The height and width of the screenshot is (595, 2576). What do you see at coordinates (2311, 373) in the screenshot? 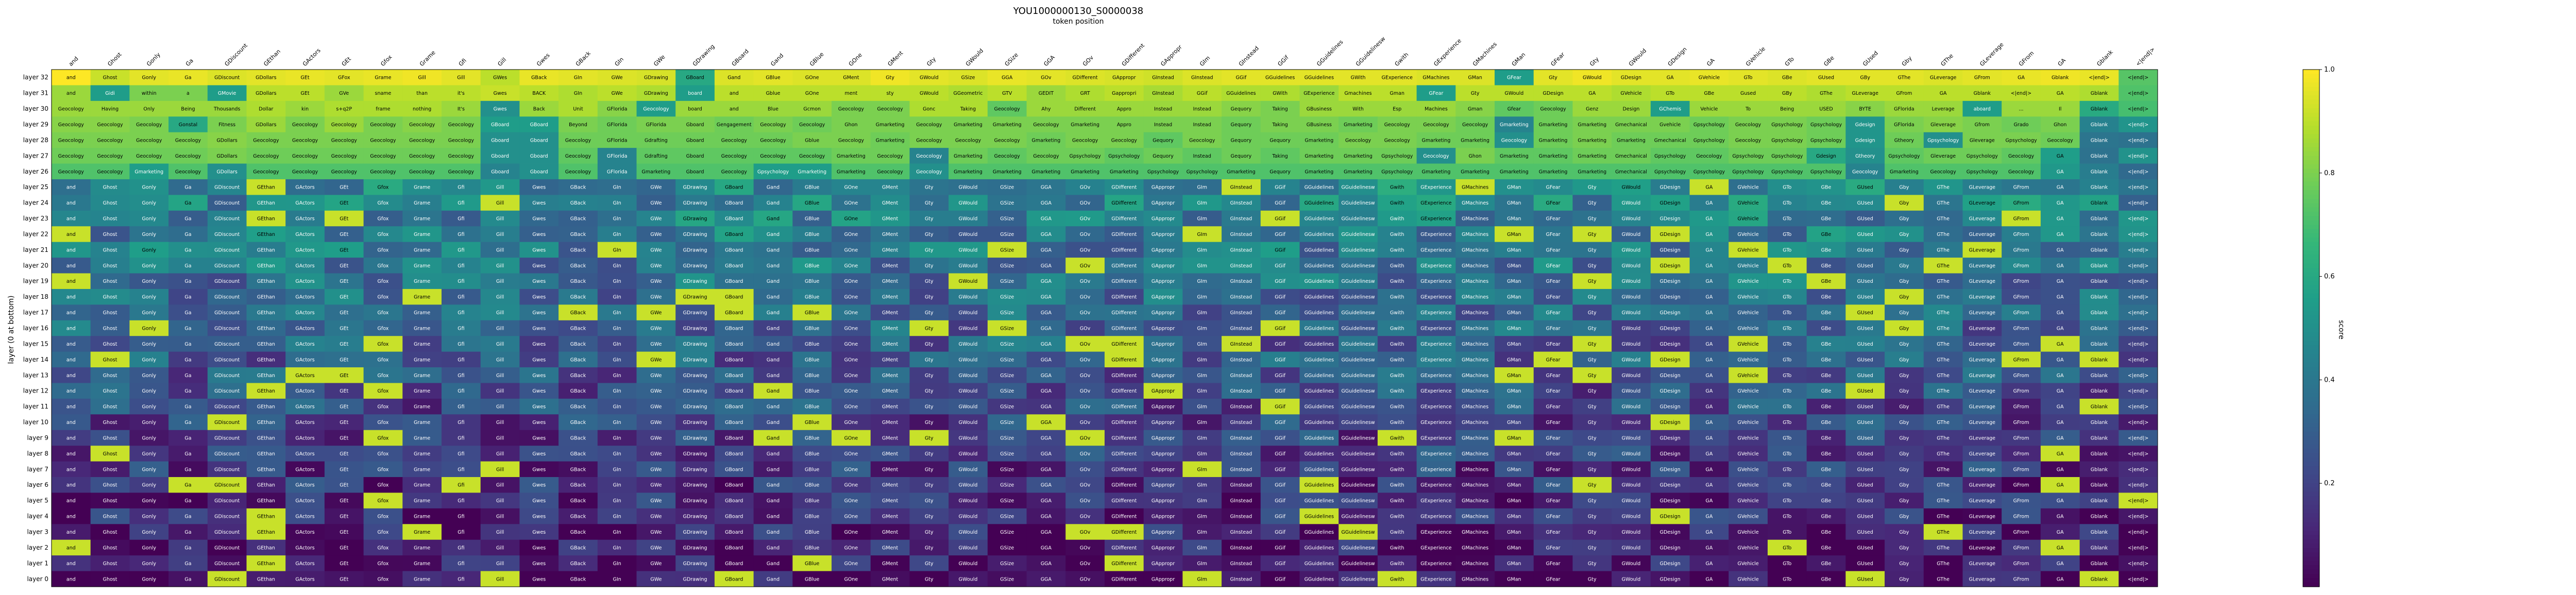
I see `colorbar-segment` at bounding box center [2311, 373].